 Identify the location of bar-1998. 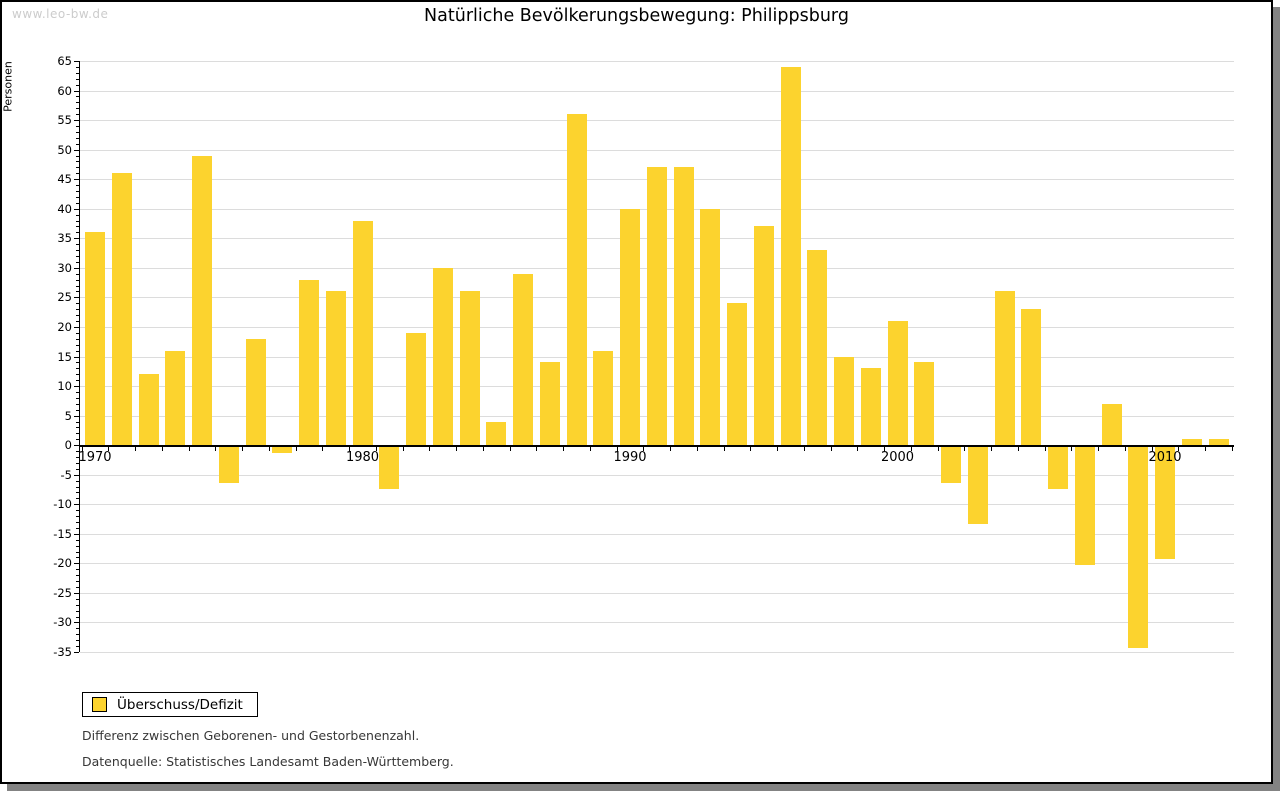
(844, 401).